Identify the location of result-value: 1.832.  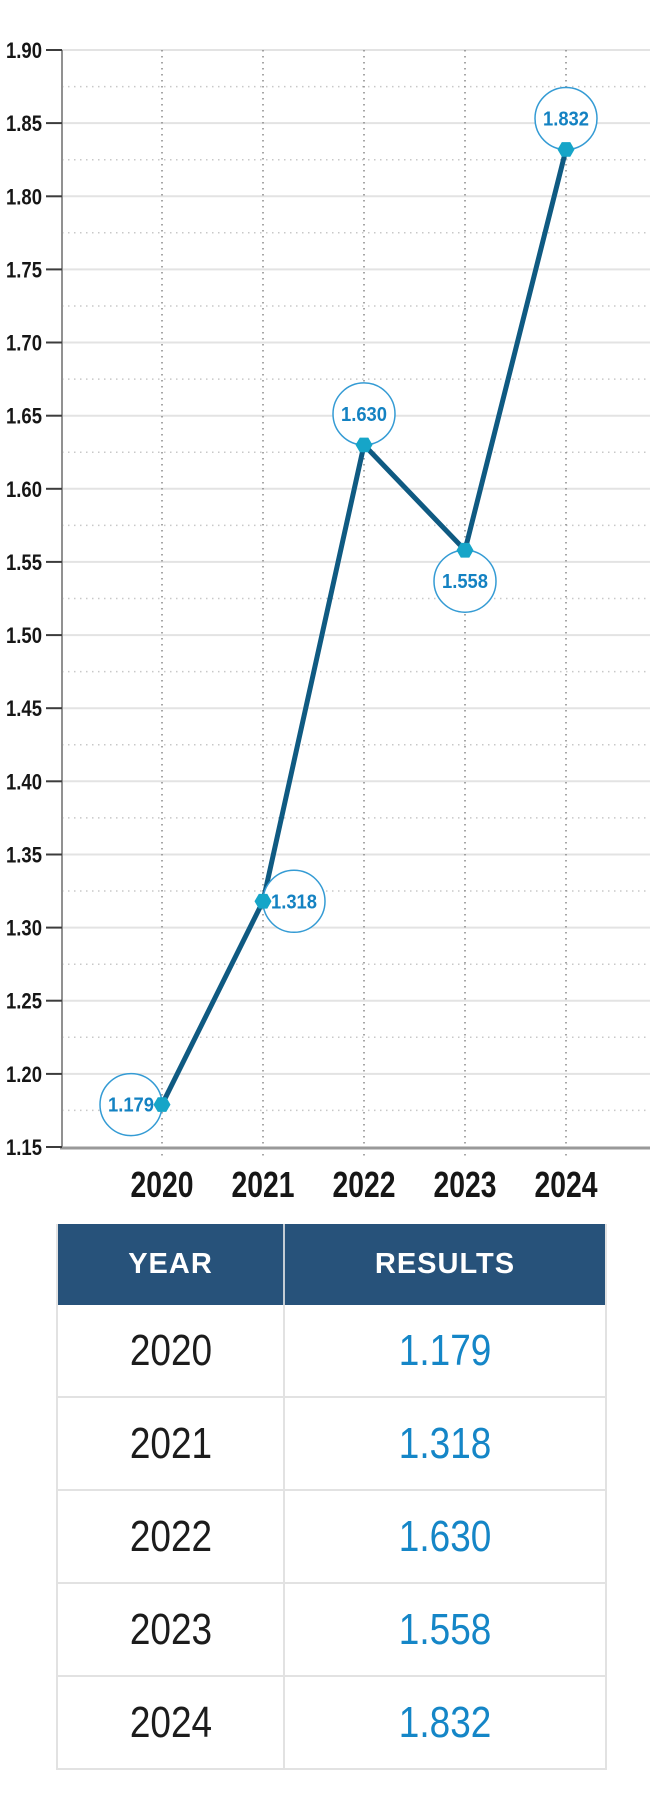
(445, 1722).